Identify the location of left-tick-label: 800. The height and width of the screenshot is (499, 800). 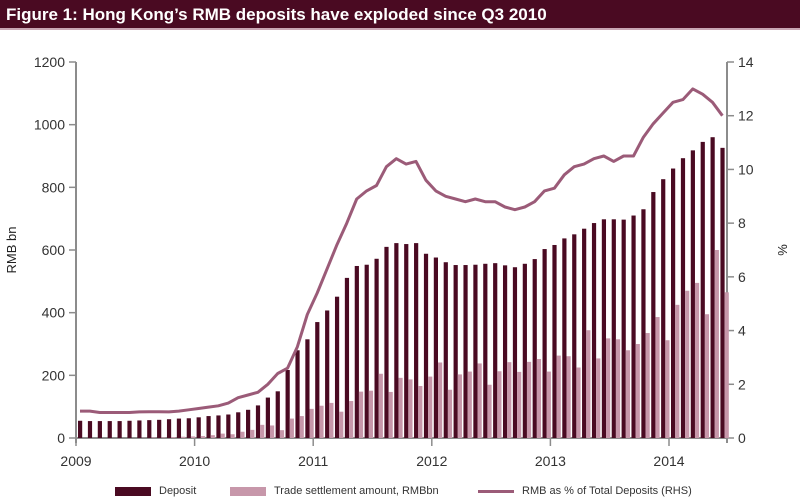
(54, 187).